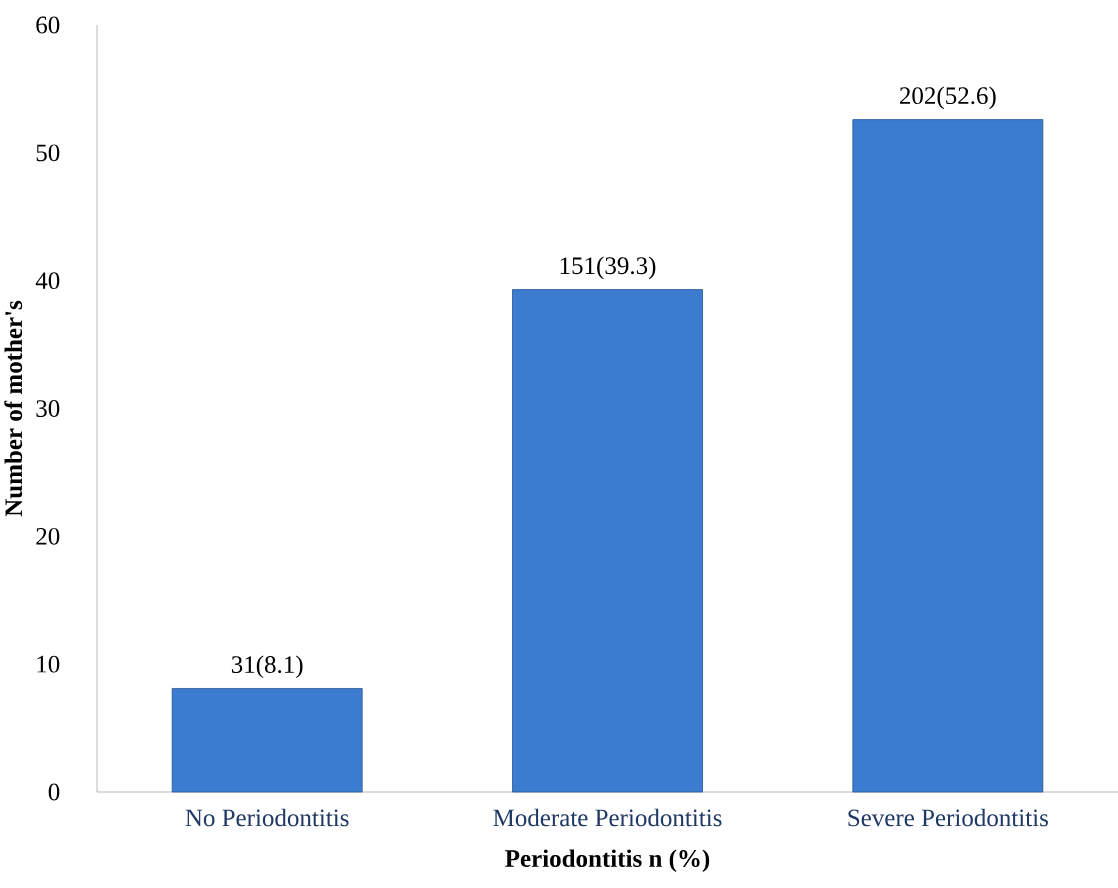 The width and height of the screenshot is (1118, 888). Describe the element at coordinates (607, 817) in the screenshot. I see `x-tick-label: Moderate Periodontitis` at that location.